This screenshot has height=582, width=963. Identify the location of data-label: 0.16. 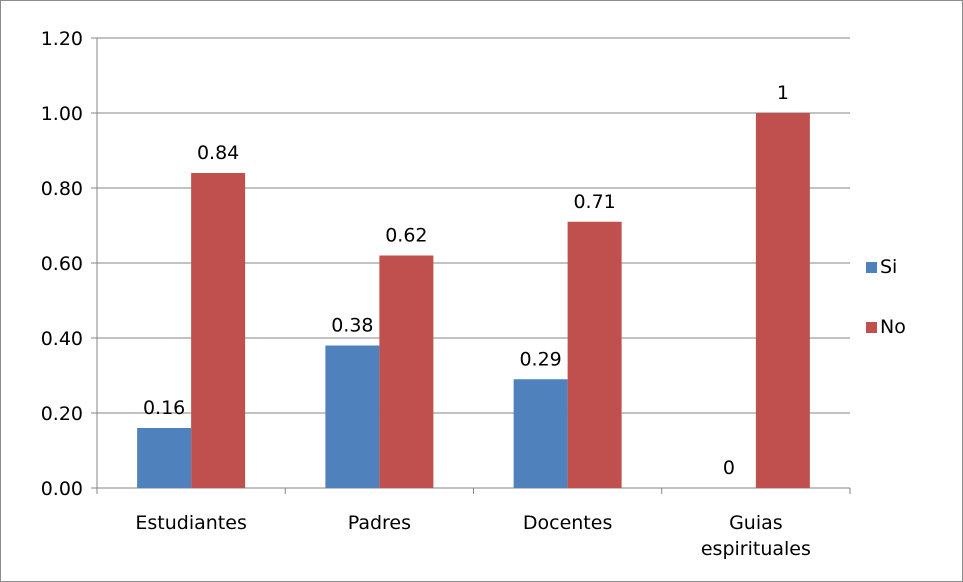
(164, 408).